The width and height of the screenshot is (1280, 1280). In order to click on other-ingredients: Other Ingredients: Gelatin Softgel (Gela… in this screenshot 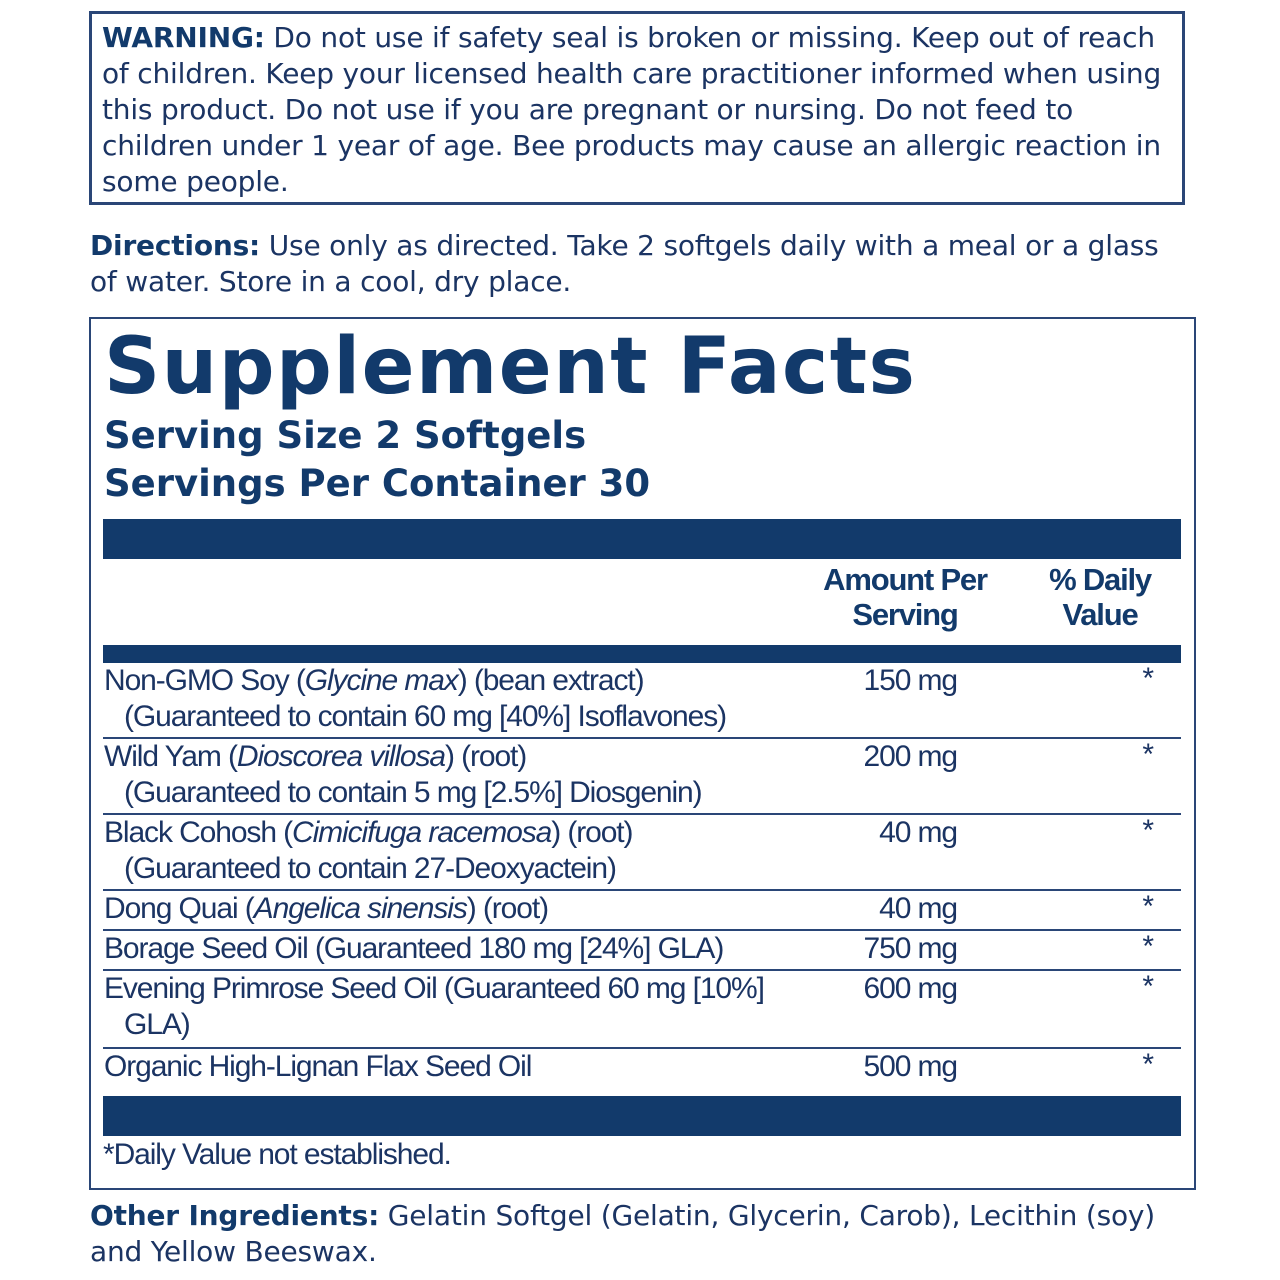, I will do `click(645, 1234)`.